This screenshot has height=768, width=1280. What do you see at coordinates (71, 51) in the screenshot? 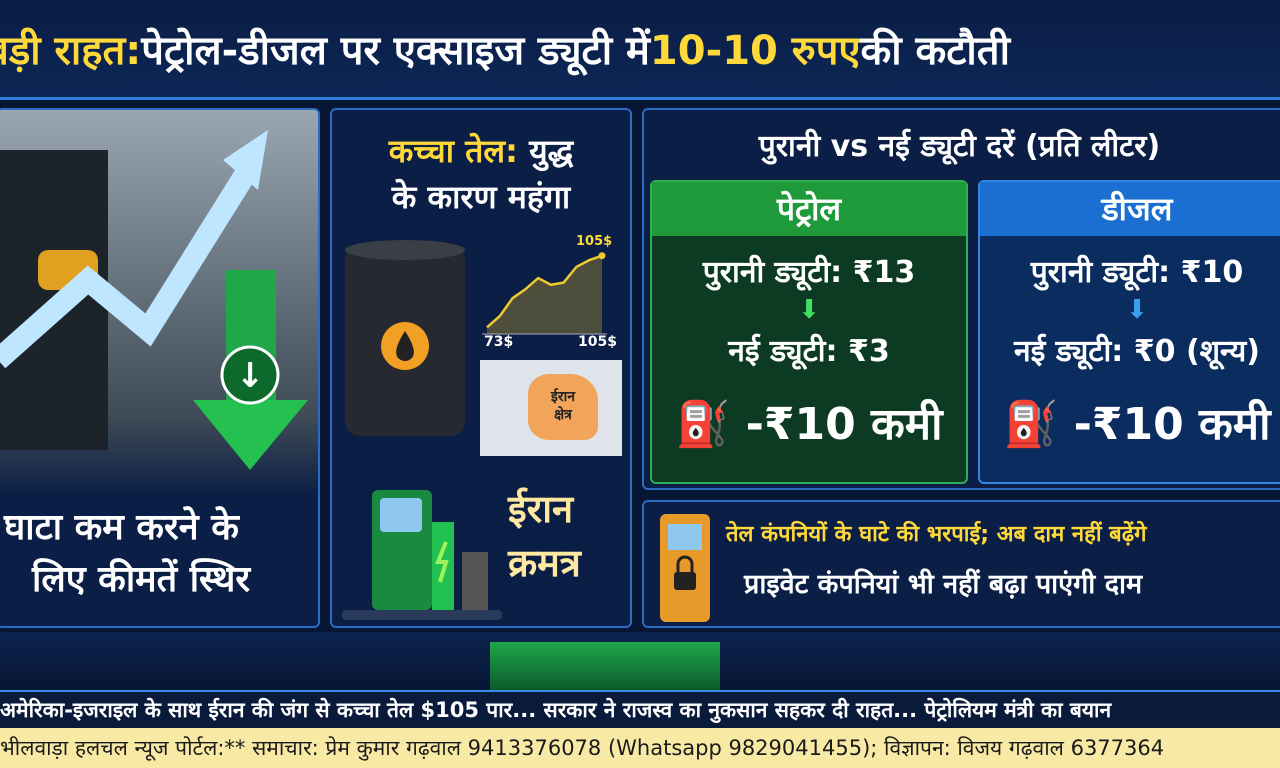
I see `headline-prefix: बड़ी राहत:` at bounding box center [71, 51].